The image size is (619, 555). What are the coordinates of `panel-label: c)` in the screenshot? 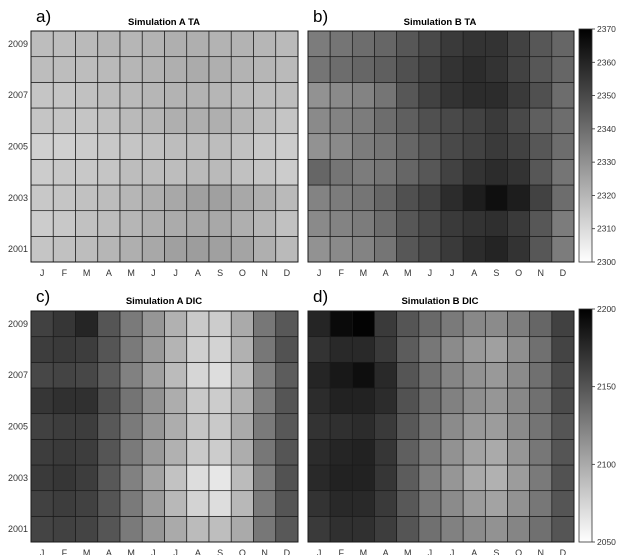 It's located at (43, 296).